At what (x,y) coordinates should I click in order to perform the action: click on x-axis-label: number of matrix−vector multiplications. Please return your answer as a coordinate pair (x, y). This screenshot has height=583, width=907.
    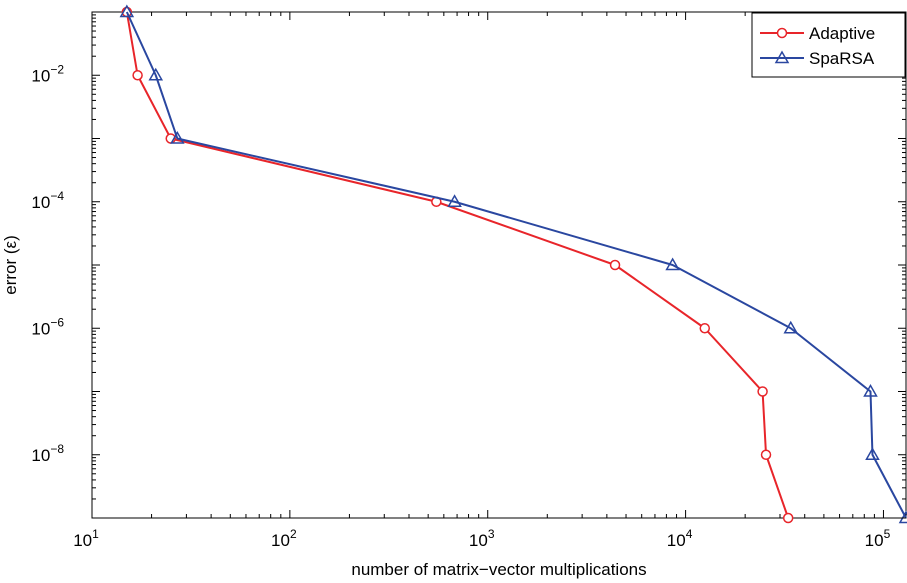
    Looking at the image, I should click on (498, 569).